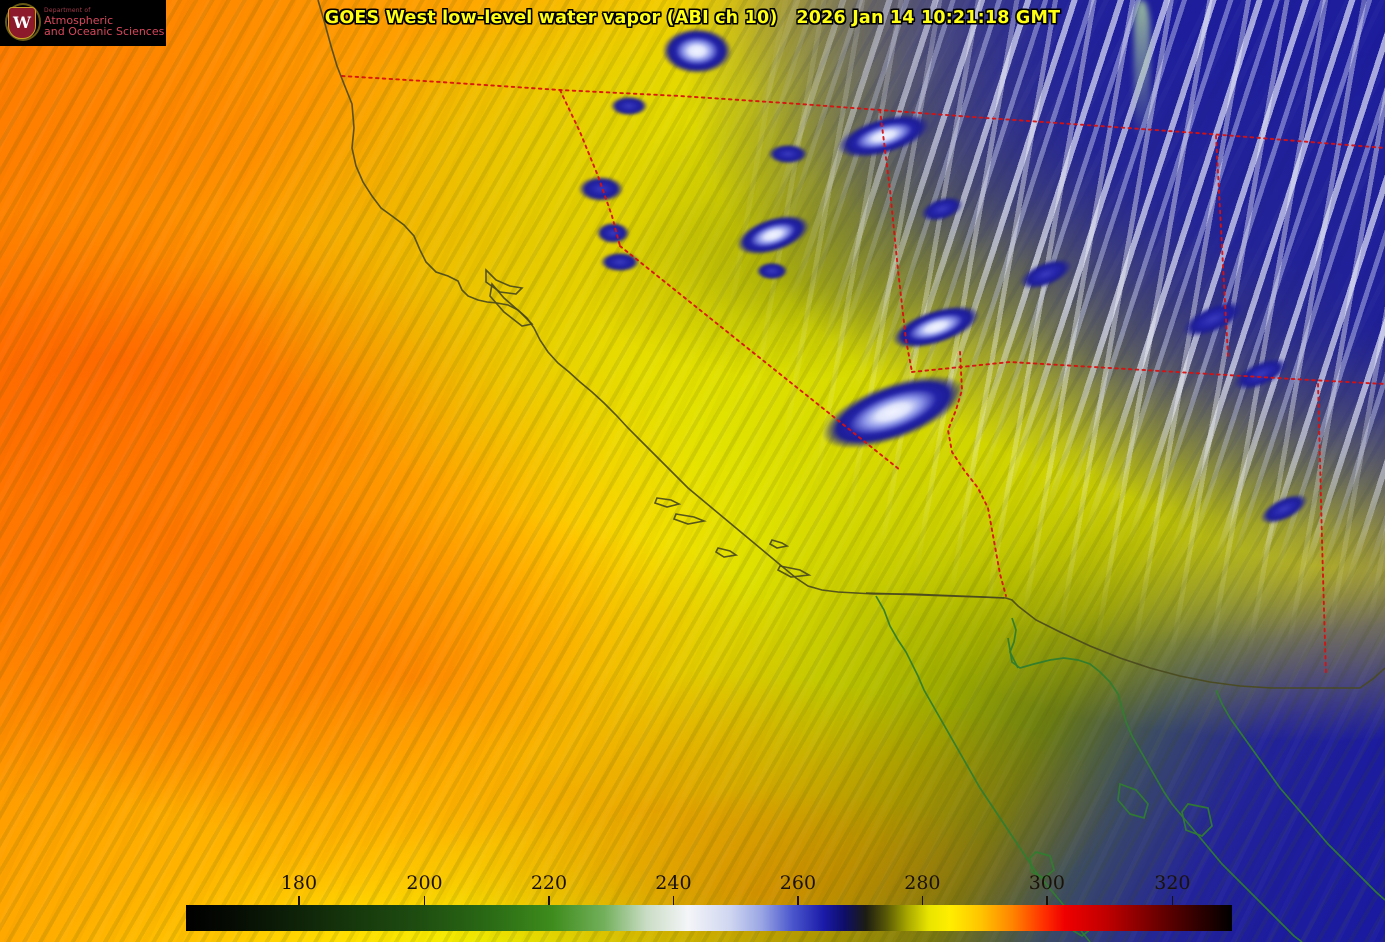 The height and width of the screenshot is (942, 1385). I want to click on crest-wreath-icon, so click(23, 22).